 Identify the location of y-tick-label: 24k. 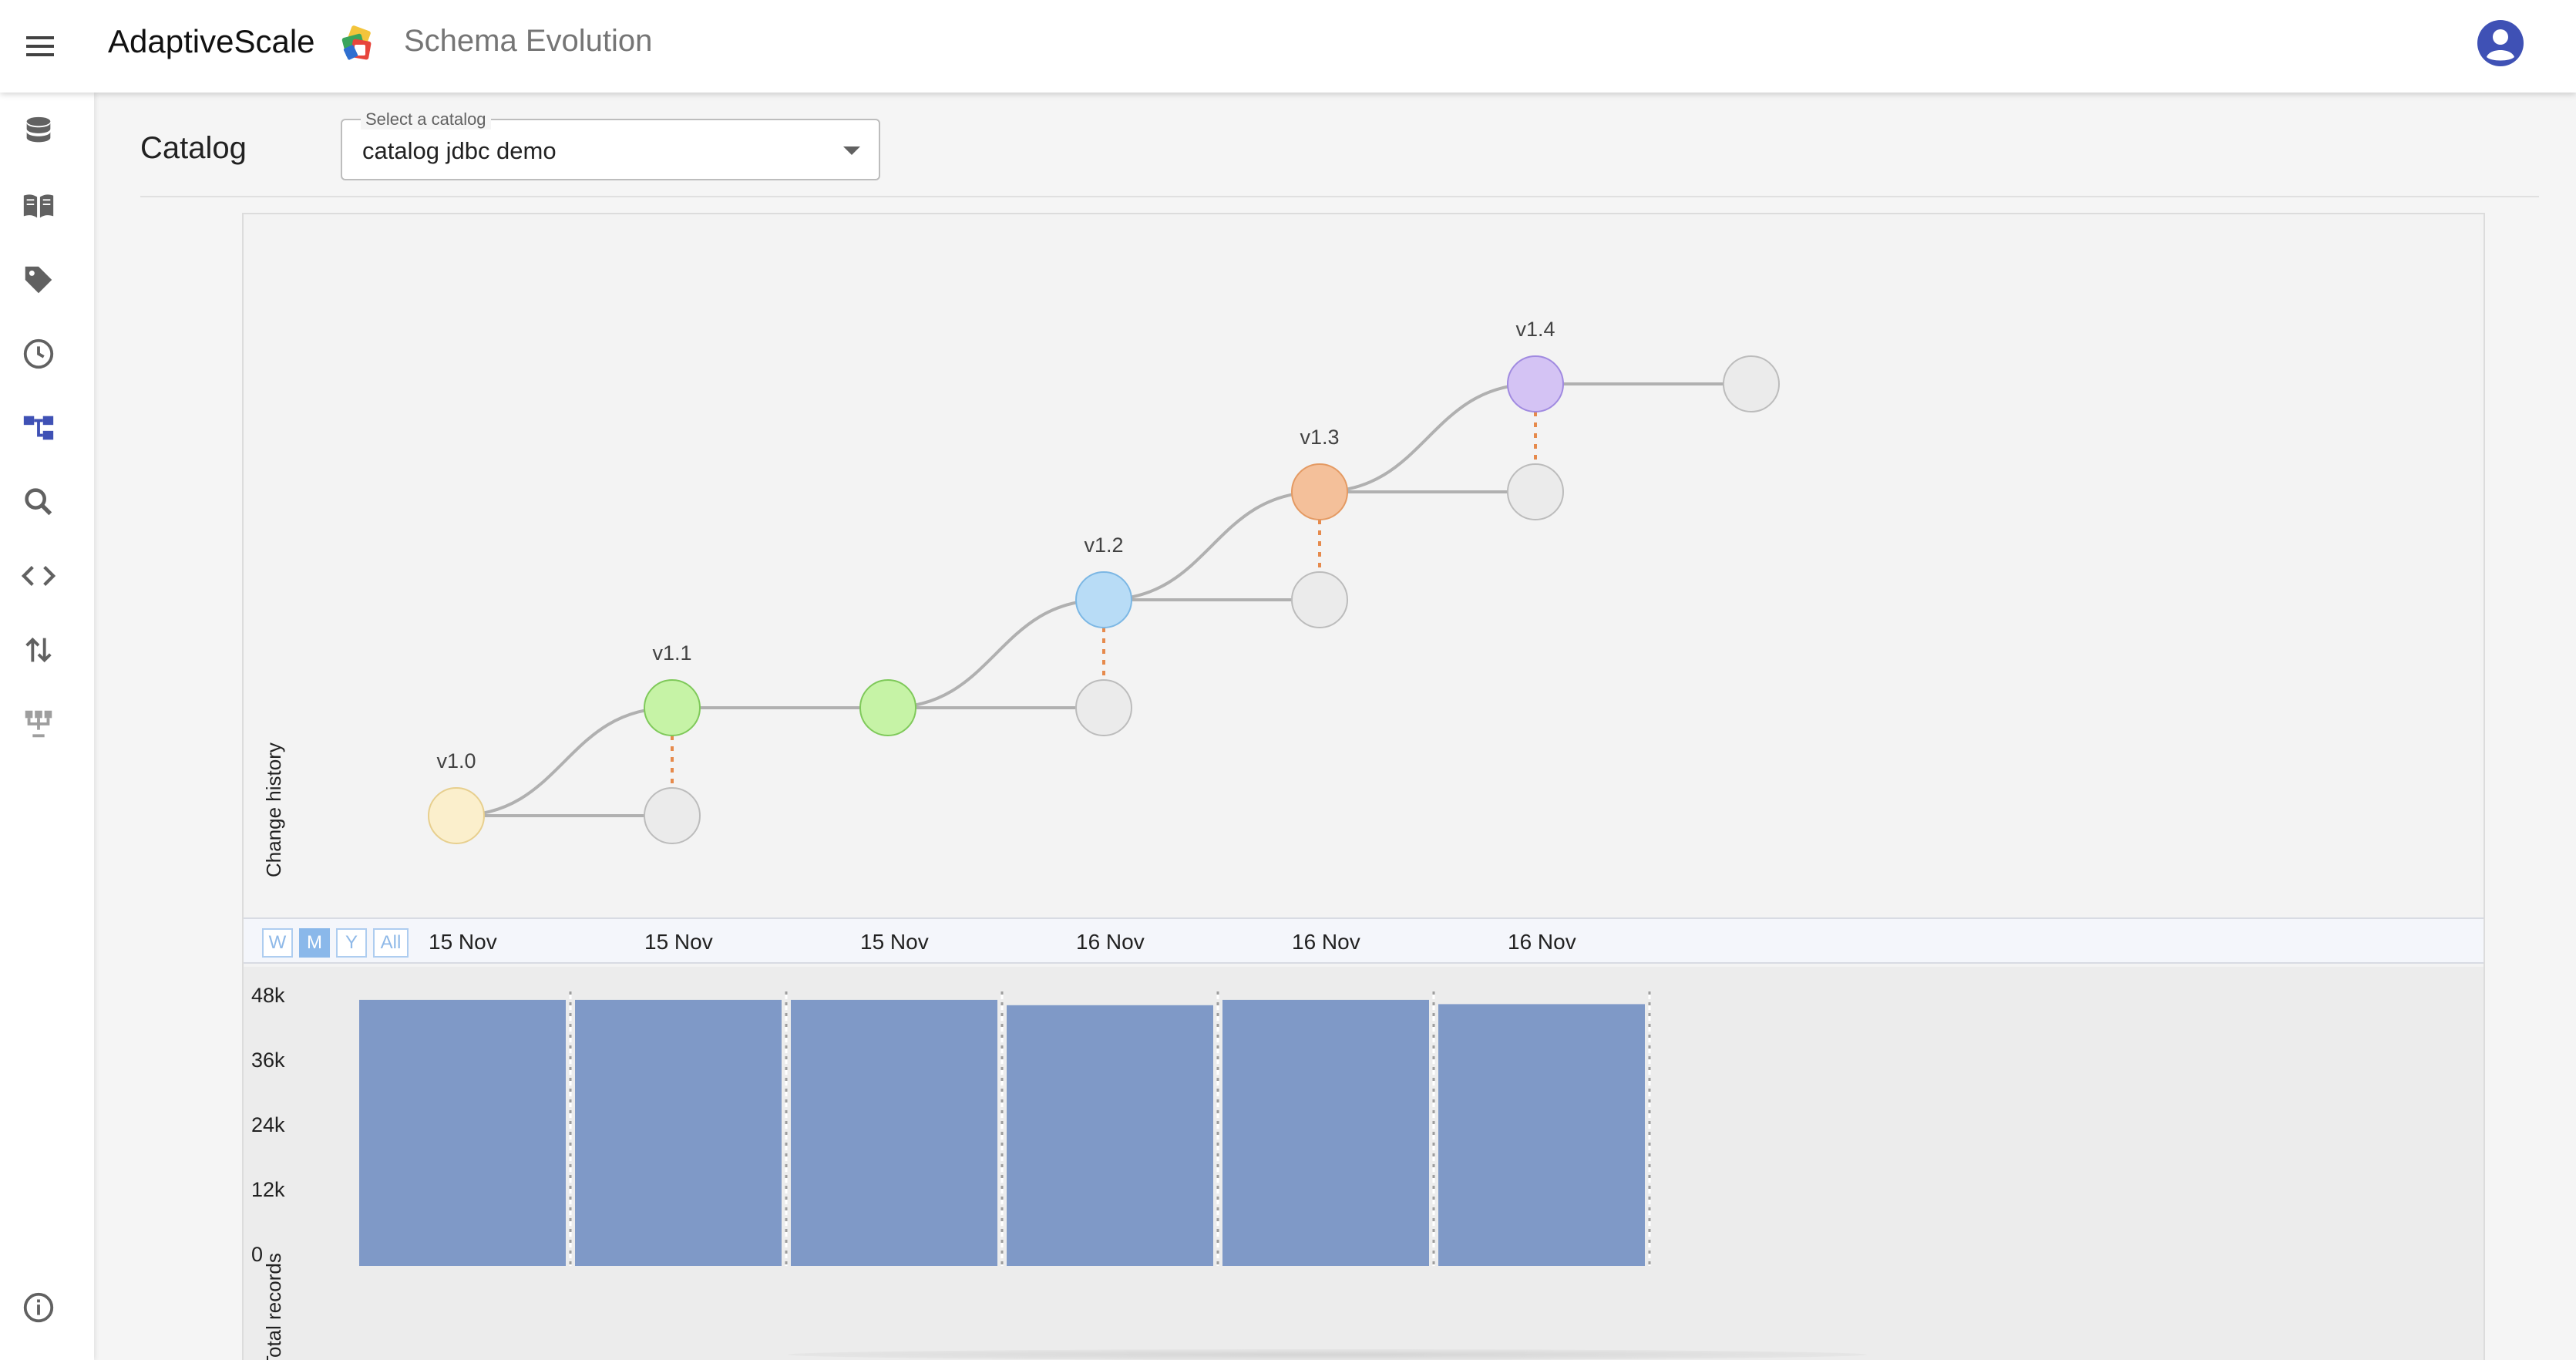
(268, 1124).